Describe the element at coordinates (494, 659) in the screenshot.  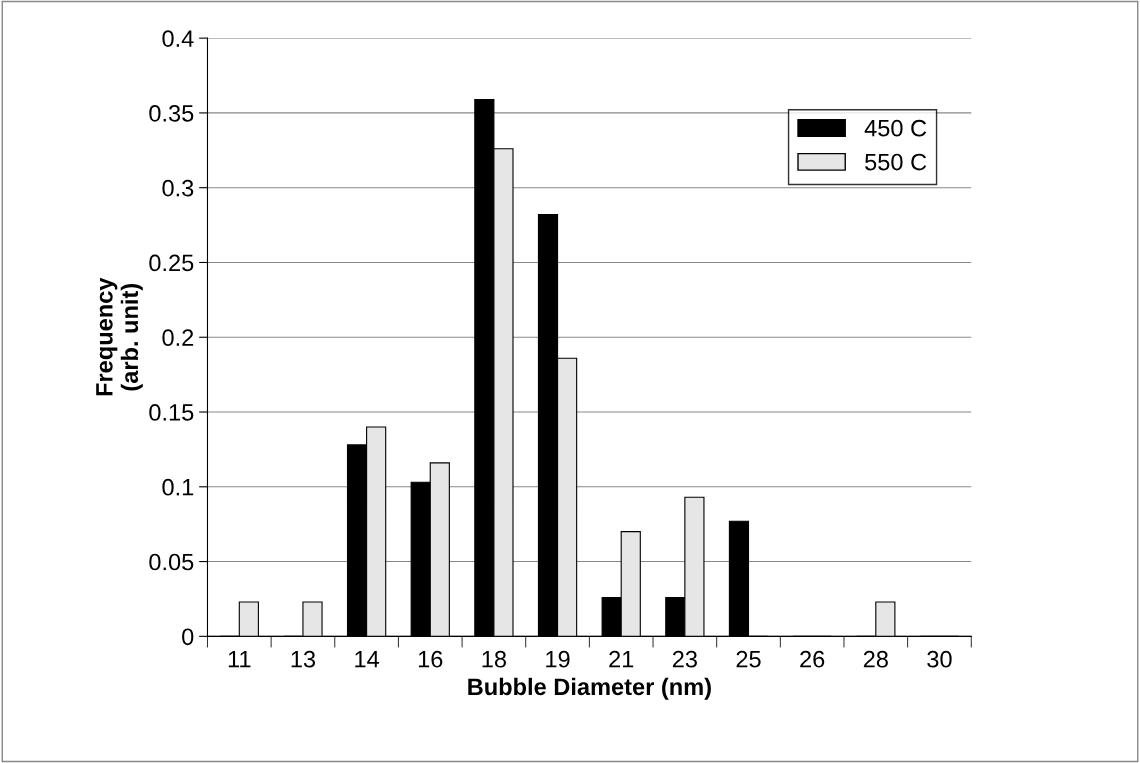
I see `x-tick-label: 18` at that location.